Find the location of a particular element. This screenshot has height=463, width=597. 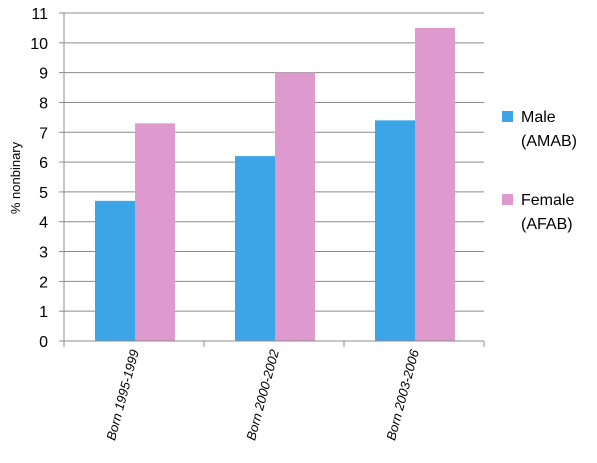

y-tick-label-9: 9 is located at coordinates (43, 74).